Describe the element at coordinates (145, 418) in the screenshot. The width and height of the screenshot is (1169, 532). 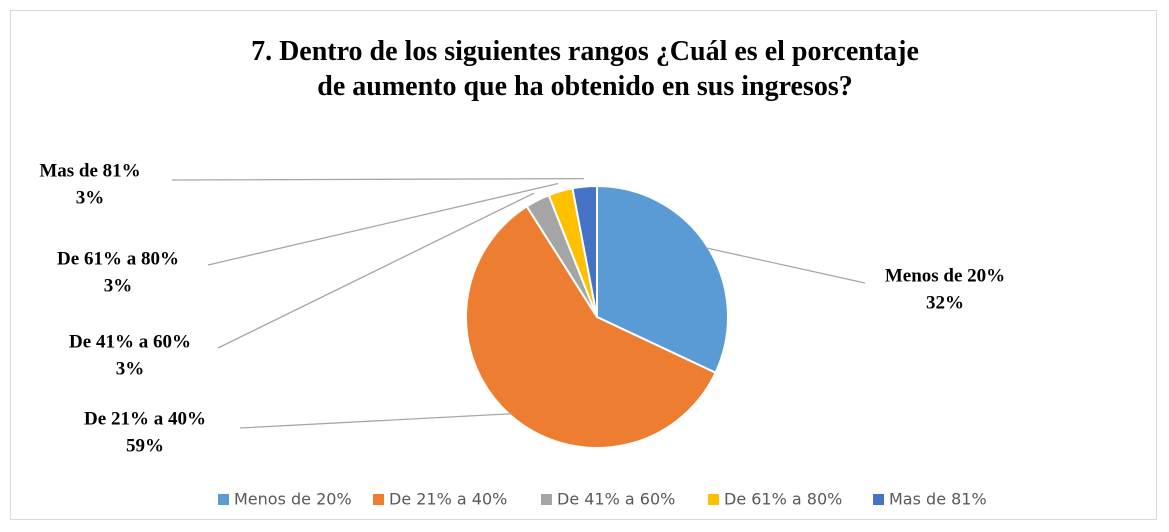
I see `data-label-name: De 21% a 40%` at that location.